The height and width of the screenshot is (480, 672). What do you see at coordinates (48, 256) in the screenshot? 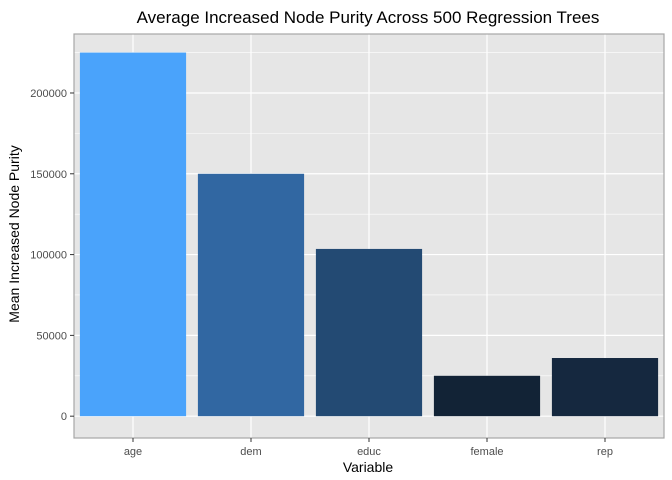
I see `y-tick-label: 100000` at bounding box center [48, 256].